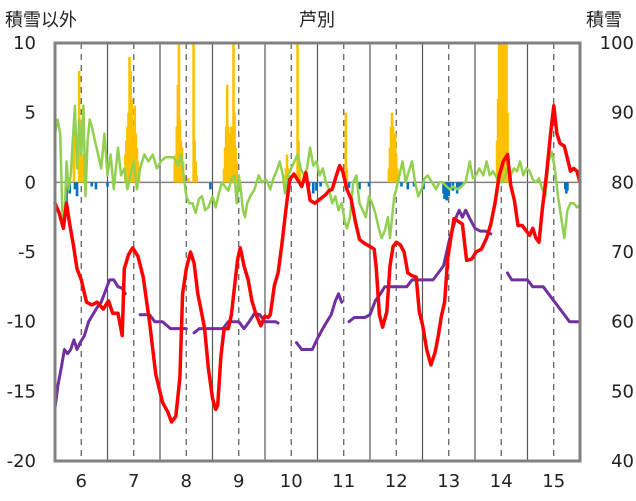  What do you see at coordinates (24, 43) in the screenshot?
I see `left-y-tick-label: 10` at bounding box center [24, 43].